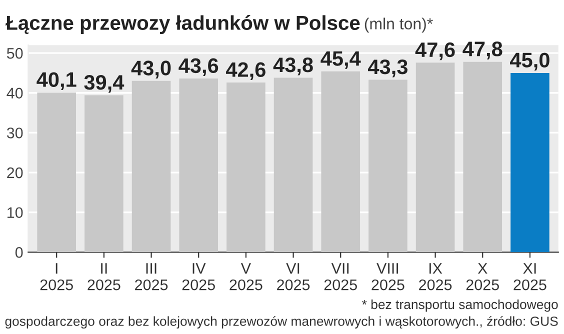 Image resolution: width=564 pixels, height=334 pixels. I want to click on text: gospodarczego oraz bez kolejowych przewozów manewrowych i wąskotorowych., źródło: GUS, so click(281, 322).